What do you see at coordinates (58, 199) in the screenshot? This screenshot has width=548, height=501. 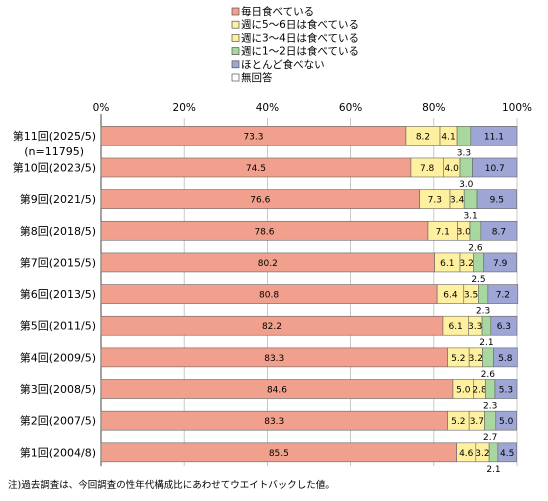 I see `category-label: 第9回(2021/5)` at bounding box center [58, 199].